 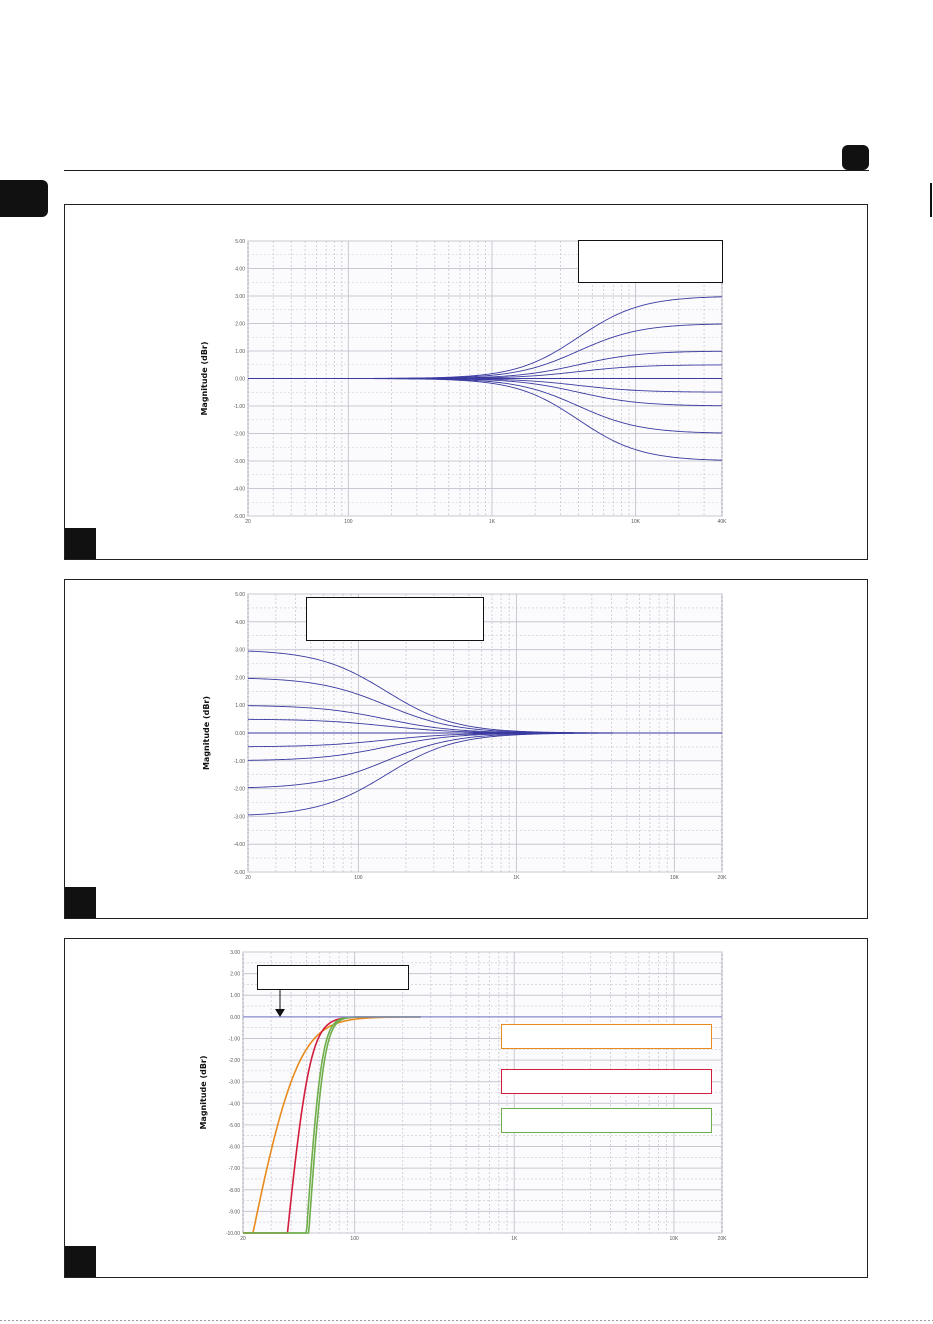 What do you see at coordinates (280, 1013) in the screenshot?
I see `callout-arrowhead` at bounding box center [280, 1013].